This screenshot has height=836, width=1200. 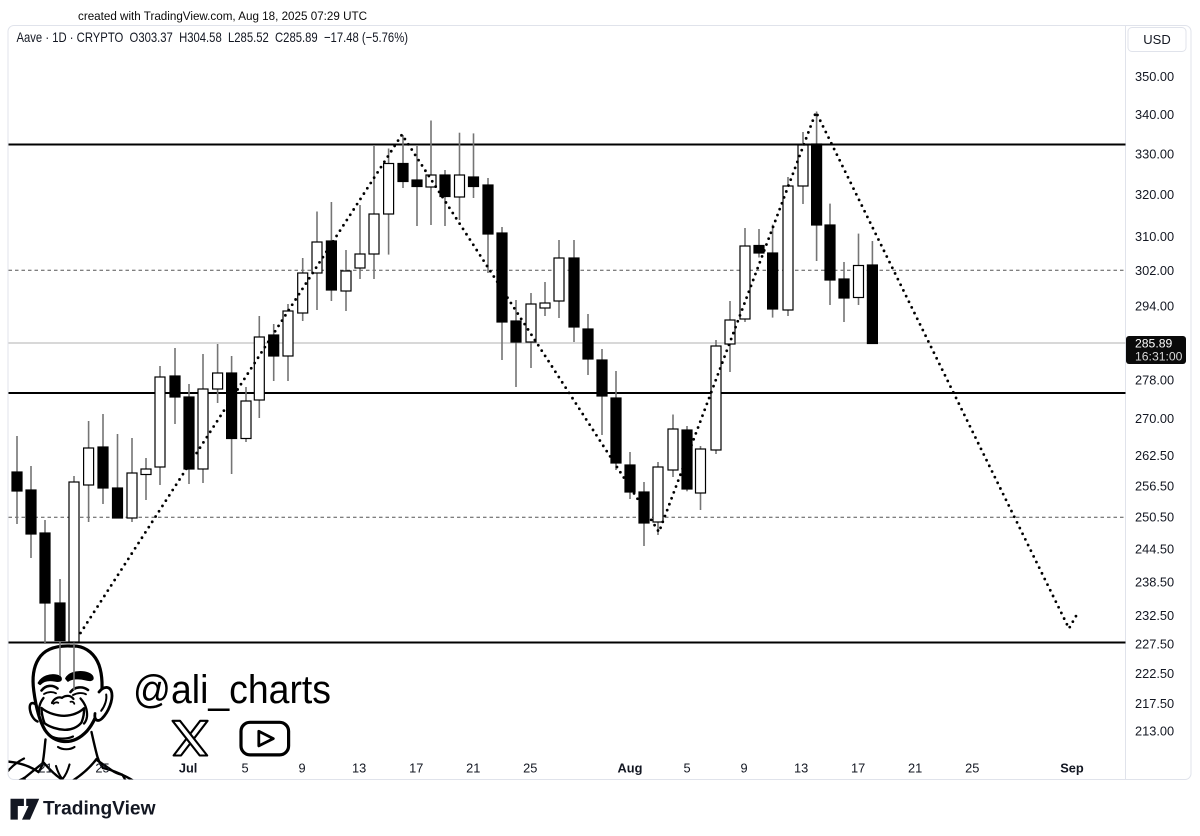 What do you see at coordinates (1154, 517) in the screenshot?
I see `svg-text: 250.50` at bounding box center [1154, 517].